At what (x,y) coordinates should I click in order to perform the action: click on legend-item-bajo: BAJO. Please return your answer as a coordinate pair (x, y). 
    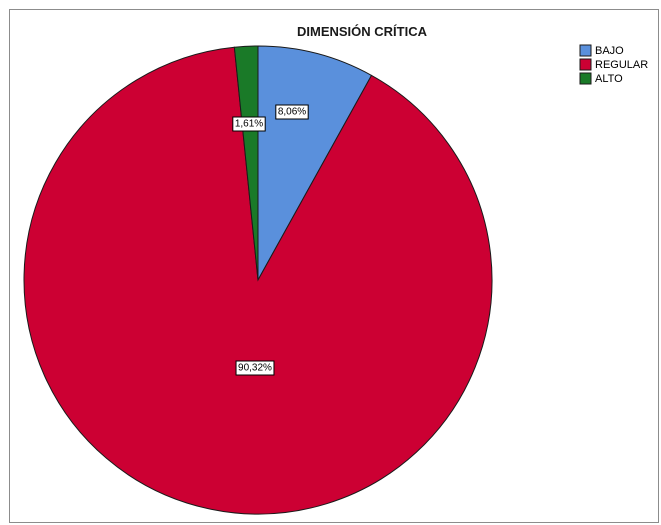
    Looking at the image, I should click on (601, 50).